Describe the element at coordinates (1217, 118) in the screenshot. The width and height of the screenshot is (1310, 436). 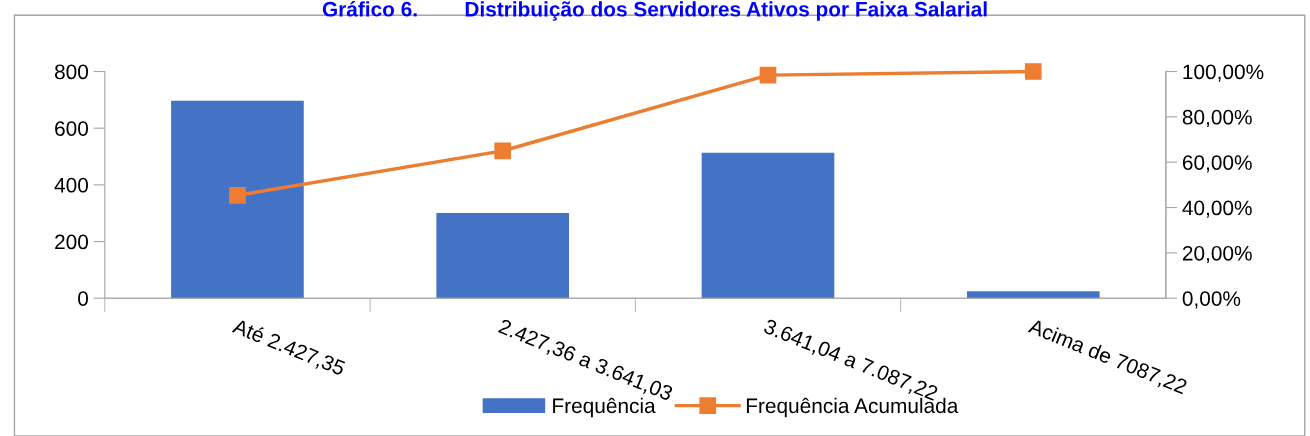
I see `y2-tick-label: 80,00%` at that location.